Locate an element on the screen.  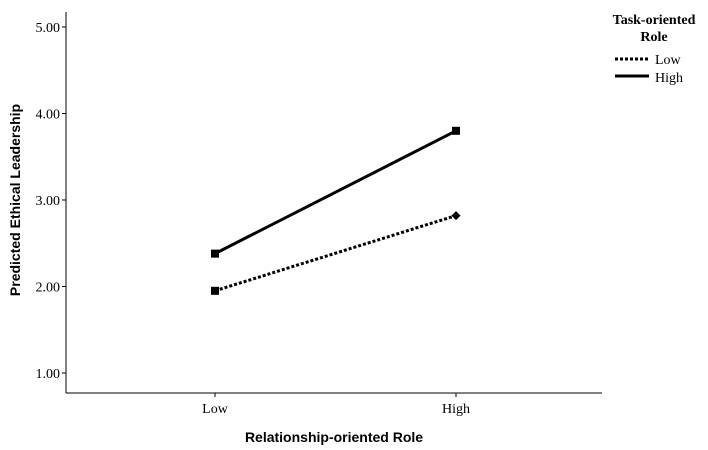
y-tick-label: 3.00 is located at coordinates (48, 201).